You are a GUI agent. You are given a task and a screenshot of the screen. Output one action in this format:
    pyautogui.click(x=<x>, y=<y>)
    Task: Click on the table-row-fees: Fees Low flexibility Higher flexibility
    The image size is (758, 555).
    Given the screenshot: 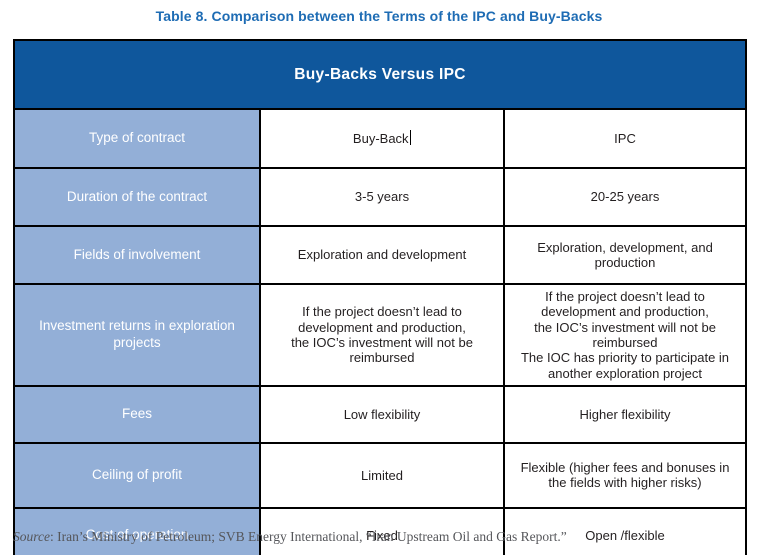 What is the action you would take?
    pyautogui.click(x=380, y=414)
    